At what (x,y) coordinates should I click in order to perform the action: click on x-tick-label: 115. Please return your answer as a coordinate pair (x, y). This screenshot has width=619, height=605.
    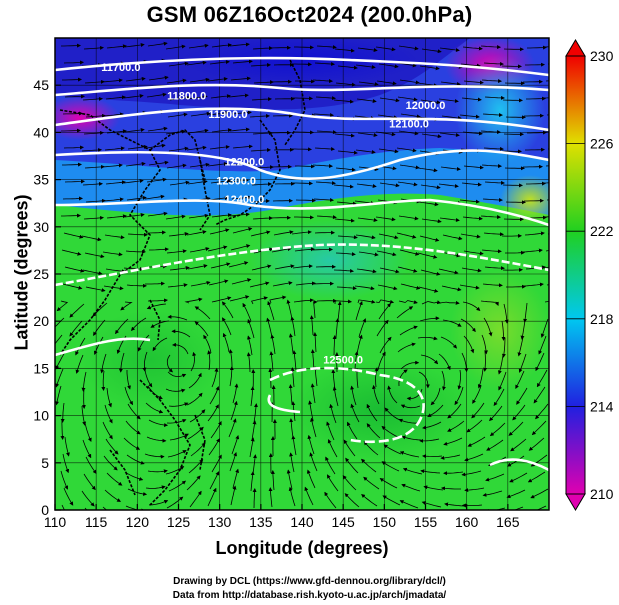
    Looking at the image, I should click on (96, 522).